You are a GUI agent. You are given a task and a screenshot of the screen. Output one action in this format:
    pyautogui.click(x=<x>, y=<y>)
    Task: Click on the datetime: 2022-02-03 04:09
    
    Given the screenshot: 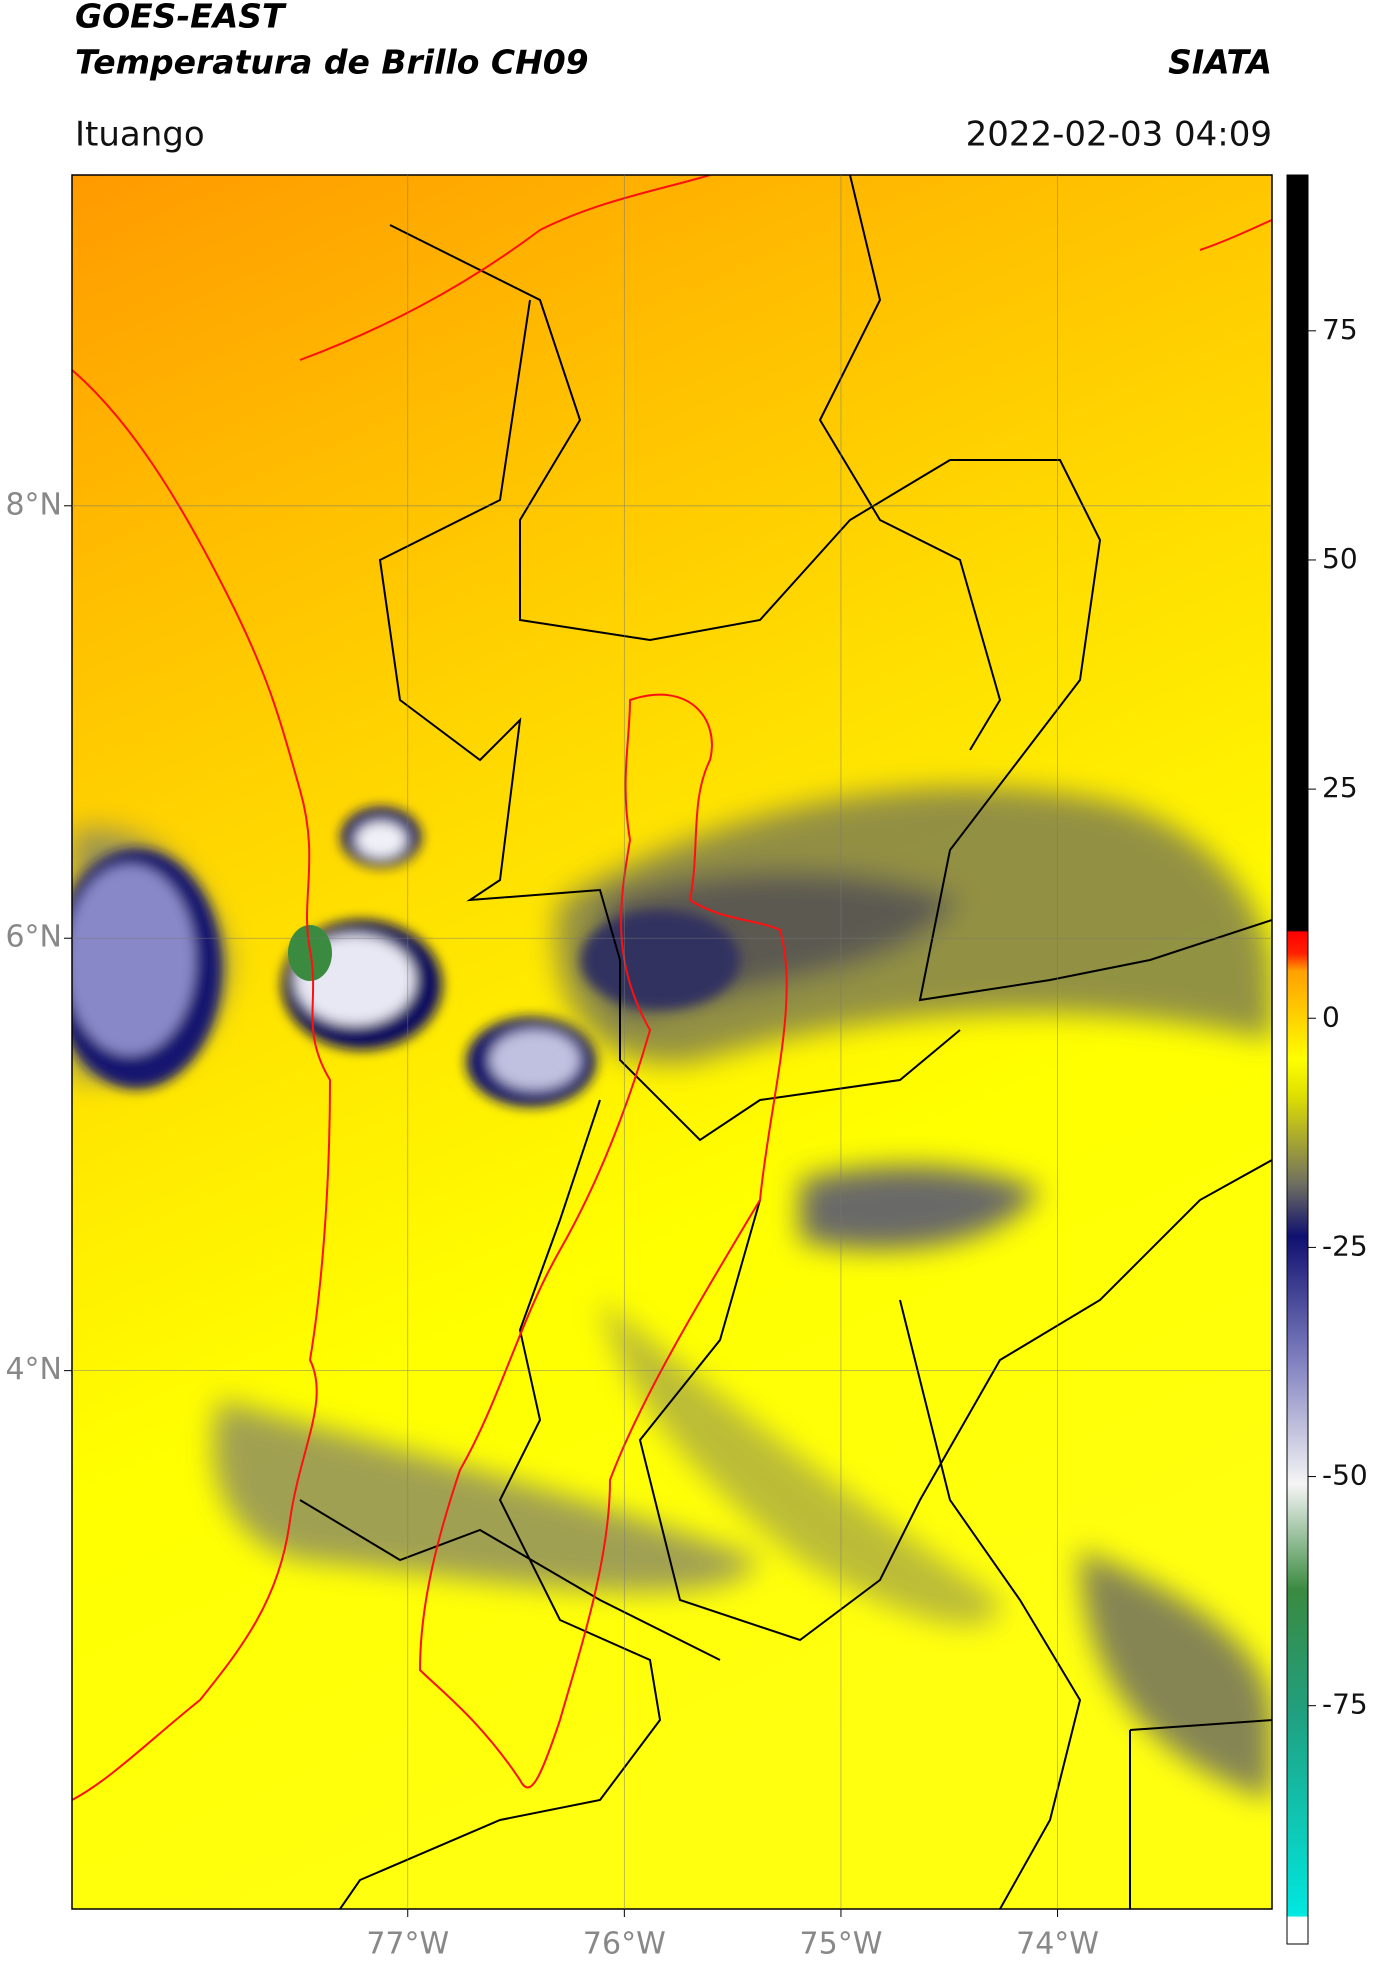 What is the action you would take?
    pyautogui.click(x=1119, y=135)
    